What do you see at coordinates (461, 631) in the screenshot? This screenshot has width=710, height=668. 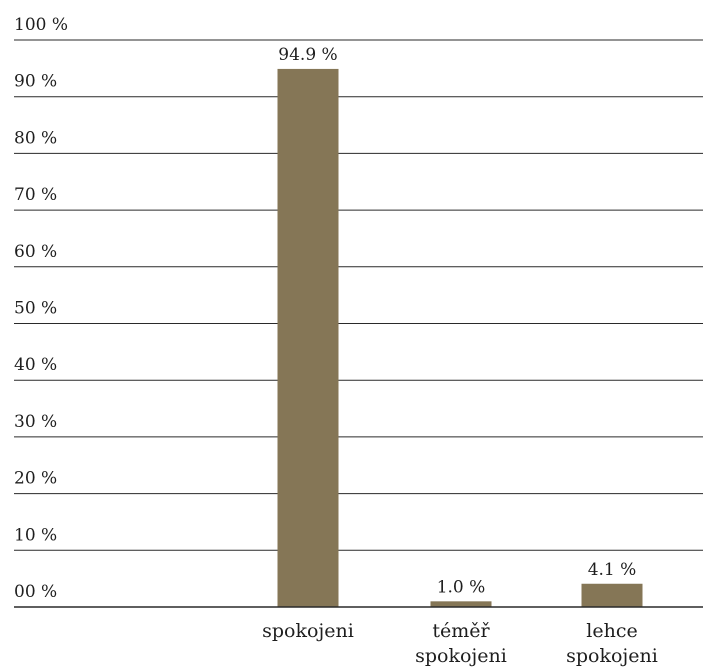 I see `x-tick-label: téměř` at bounding box center [461, 631].